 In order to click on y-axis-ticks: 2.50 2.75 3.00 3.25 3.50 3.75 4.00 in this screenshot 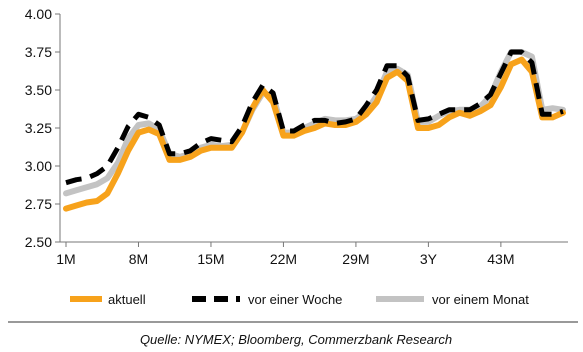, I will do `click(42, 128)`.